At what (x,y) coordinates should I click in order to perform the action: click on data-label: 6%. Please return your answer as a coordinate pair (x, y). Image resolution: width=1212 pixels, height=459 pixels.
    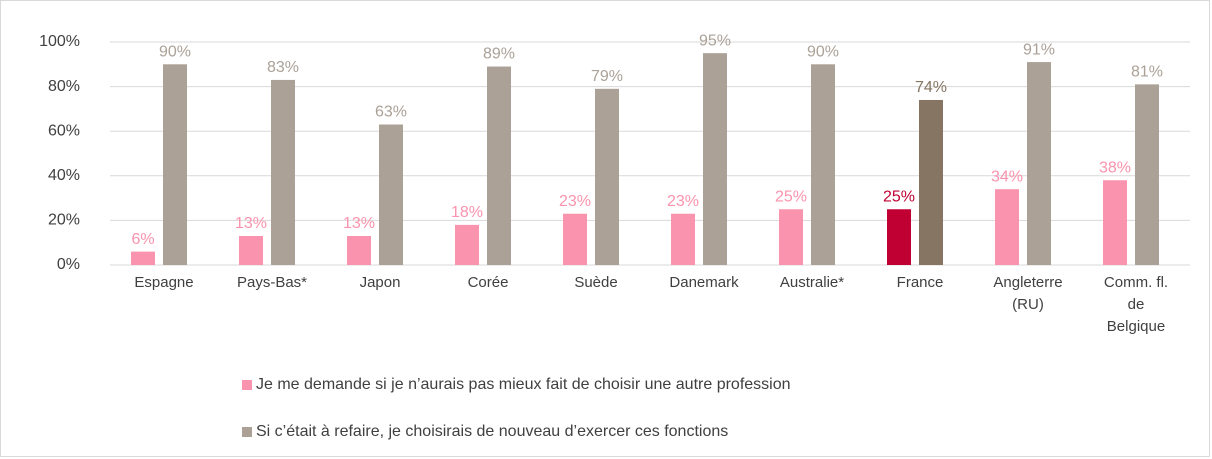
    Looking at the image, I should click on (142, 239).